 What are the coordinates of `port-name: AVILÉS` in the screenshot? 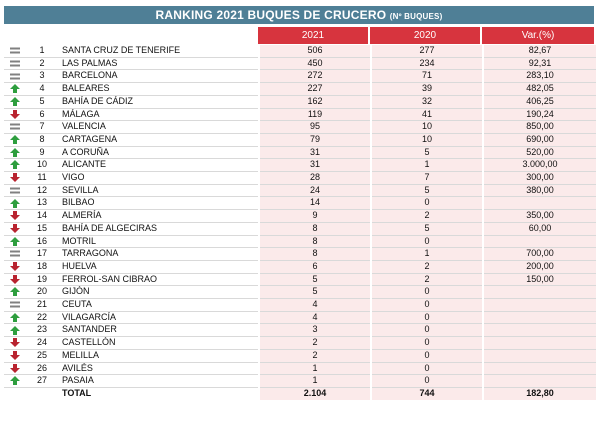 It's located at (158, 369).